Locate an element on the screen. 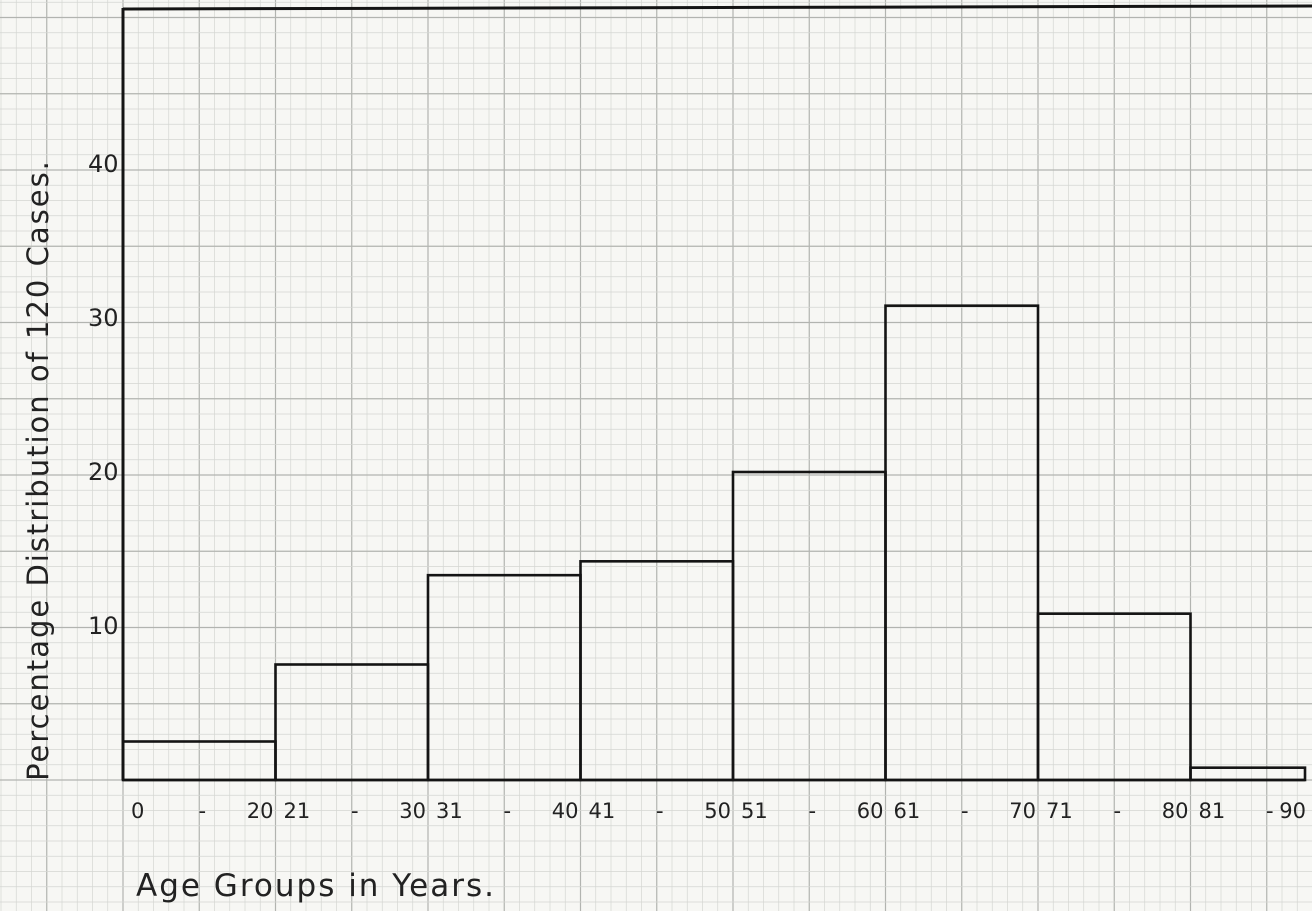 This screenshot has height=911, width=1312. x-tick-label: 50 is located at coordinates (717, 811).